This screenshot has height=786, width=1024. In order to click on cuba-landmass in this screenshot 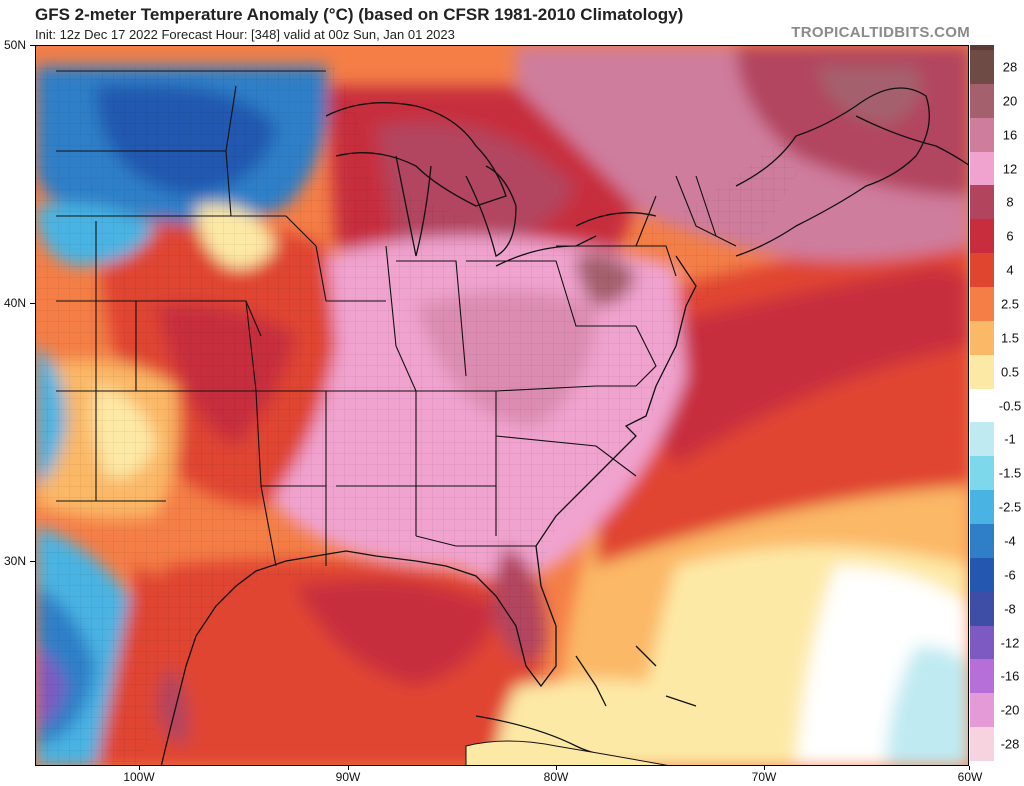, I will do `click(566, 752)`.